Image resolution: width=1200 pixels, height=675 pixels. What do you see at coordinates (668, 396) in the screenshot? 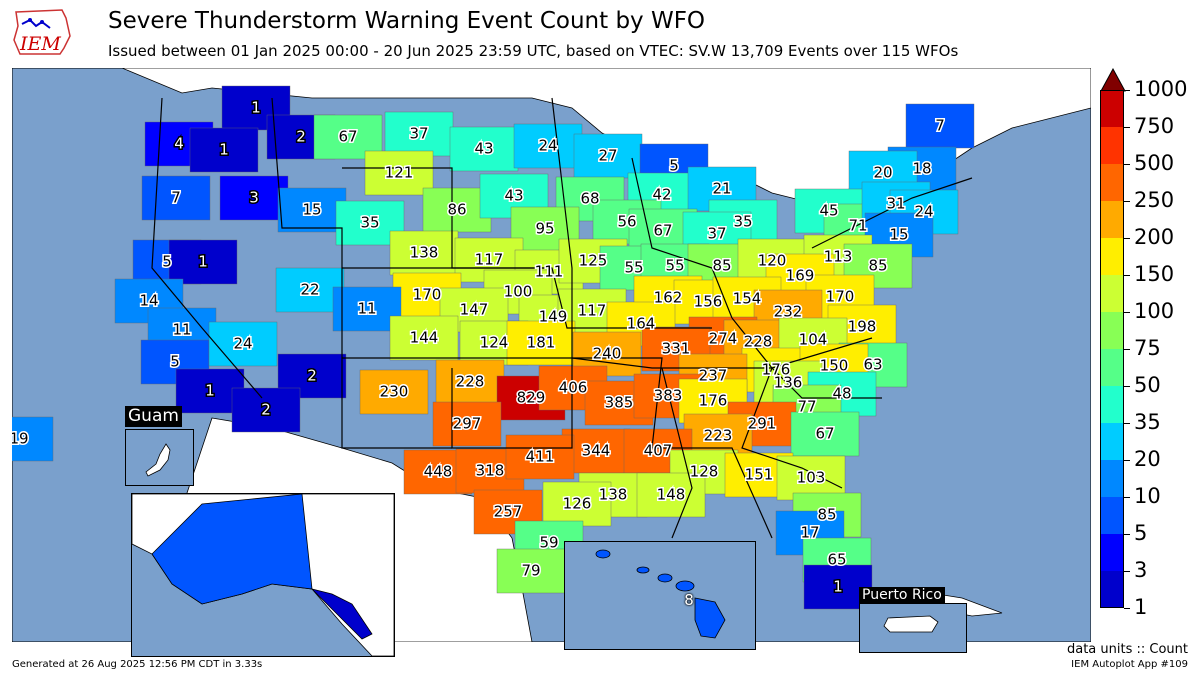
I see `wfo-count-label: 383` at bounding box center [668, 396].